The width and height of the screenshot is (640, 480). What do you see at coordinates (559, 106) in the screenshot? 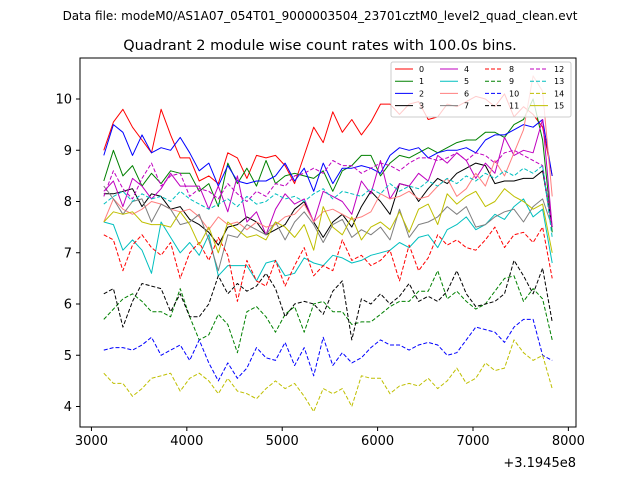
I see `legend-label-15: 15` at bounding box center [559, 106].